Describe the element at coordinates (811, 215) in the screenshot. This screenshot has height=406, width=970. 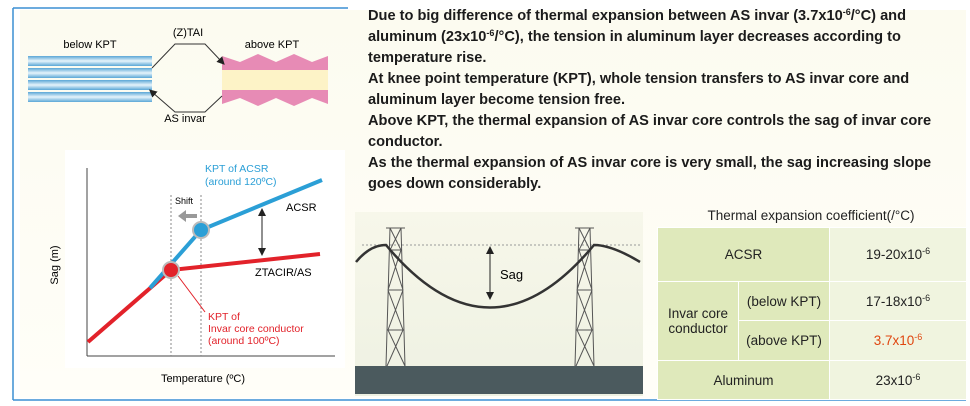
I see `table-title: Thermal expansion coefficient(/°C)` at that location.